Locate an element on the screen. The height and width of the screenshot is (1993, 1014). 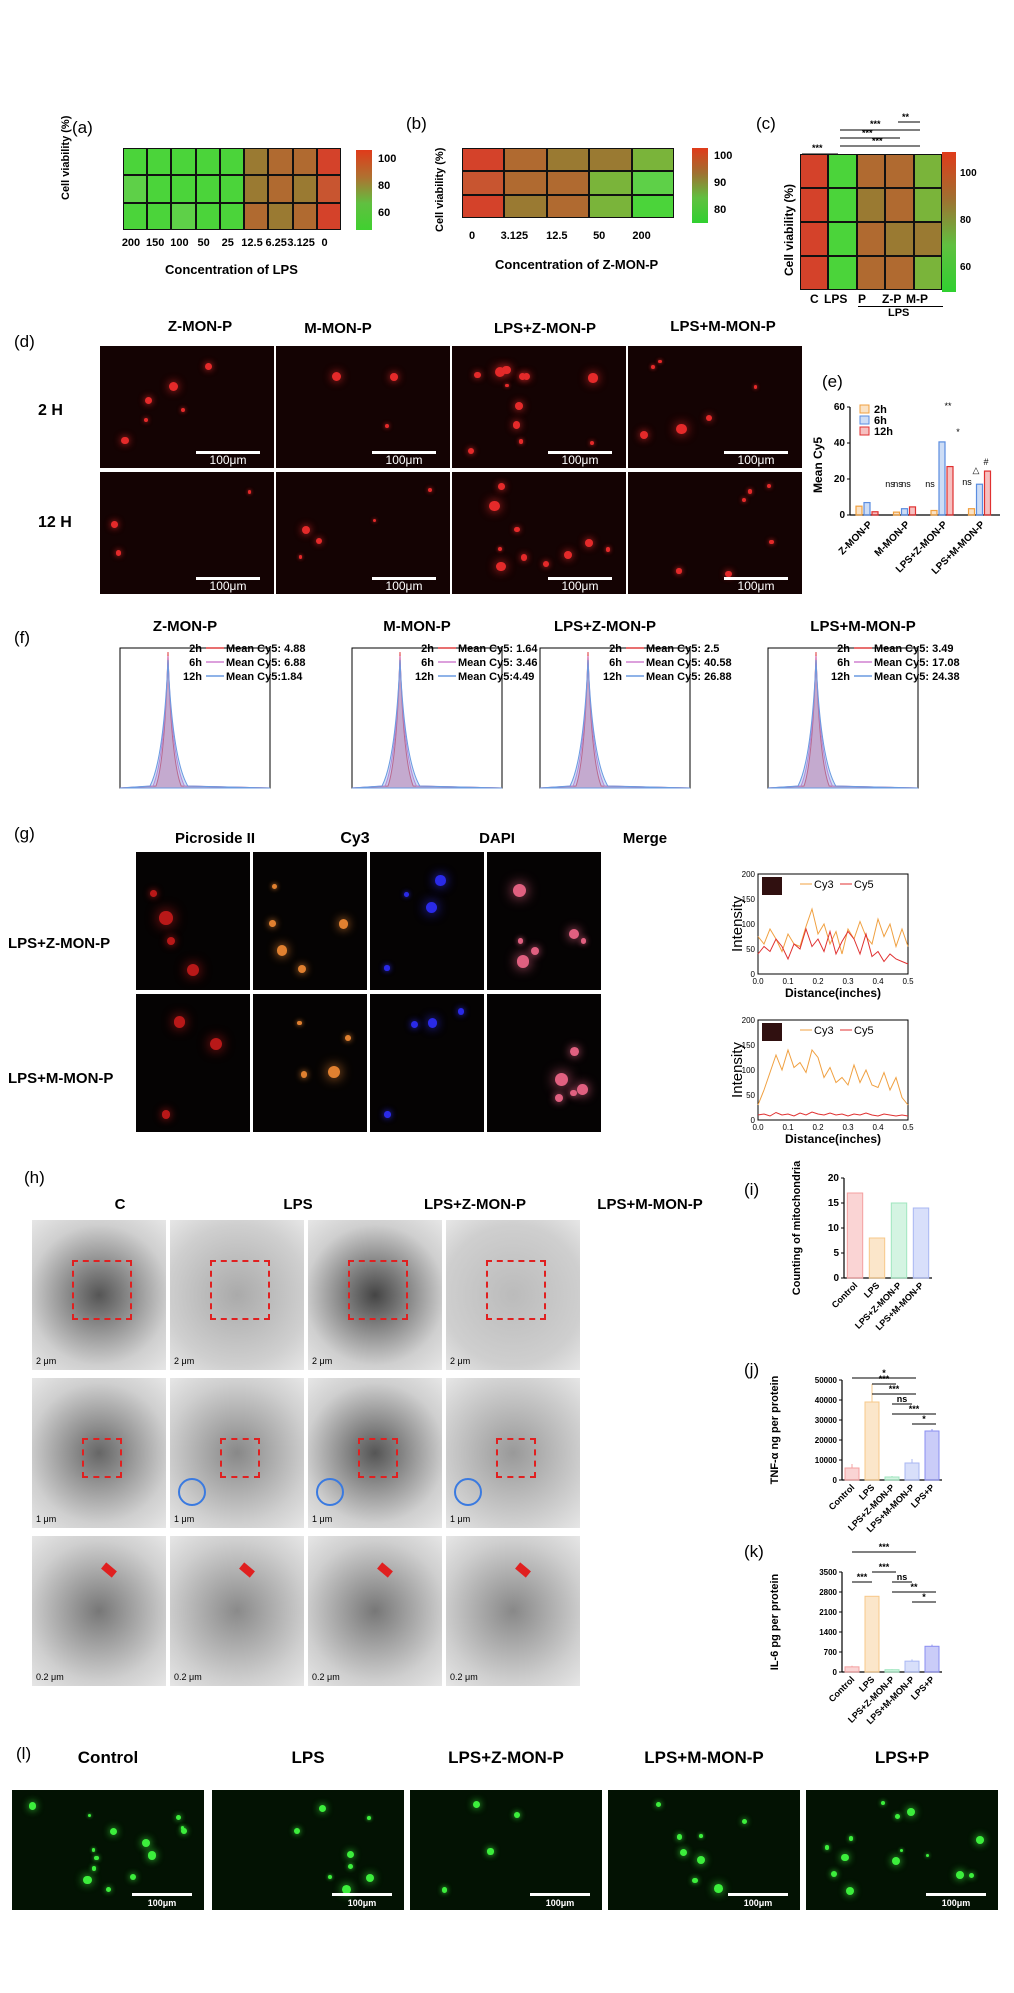
svg-text: Mean Cy5: 3.49 is located at coordinates (913, 649).